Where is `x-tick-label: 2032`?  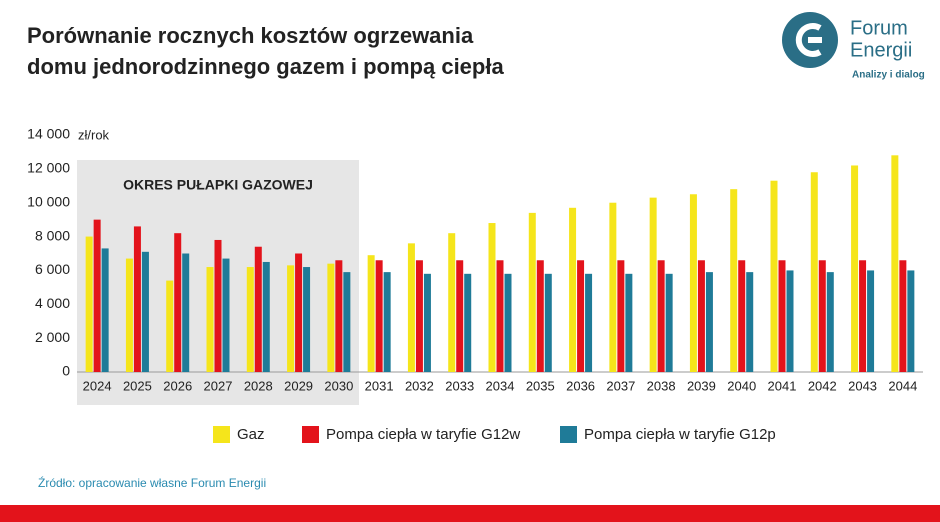
x-tick-label: 2032 is located at coordinates (419, 385).